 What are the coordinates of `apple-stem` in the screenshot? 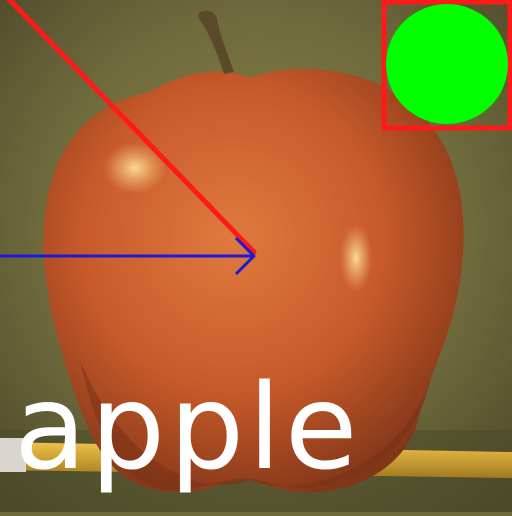 It's located at (216, 42).